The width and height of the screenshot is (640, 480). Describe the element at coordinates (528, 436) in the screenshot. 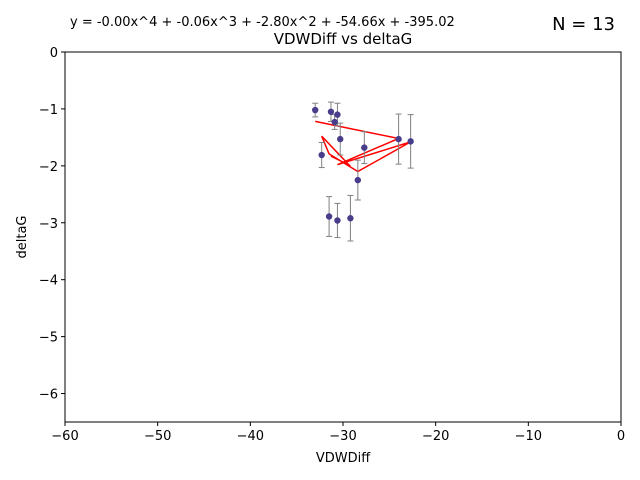

I see `x-tick-label: −10` at that location.